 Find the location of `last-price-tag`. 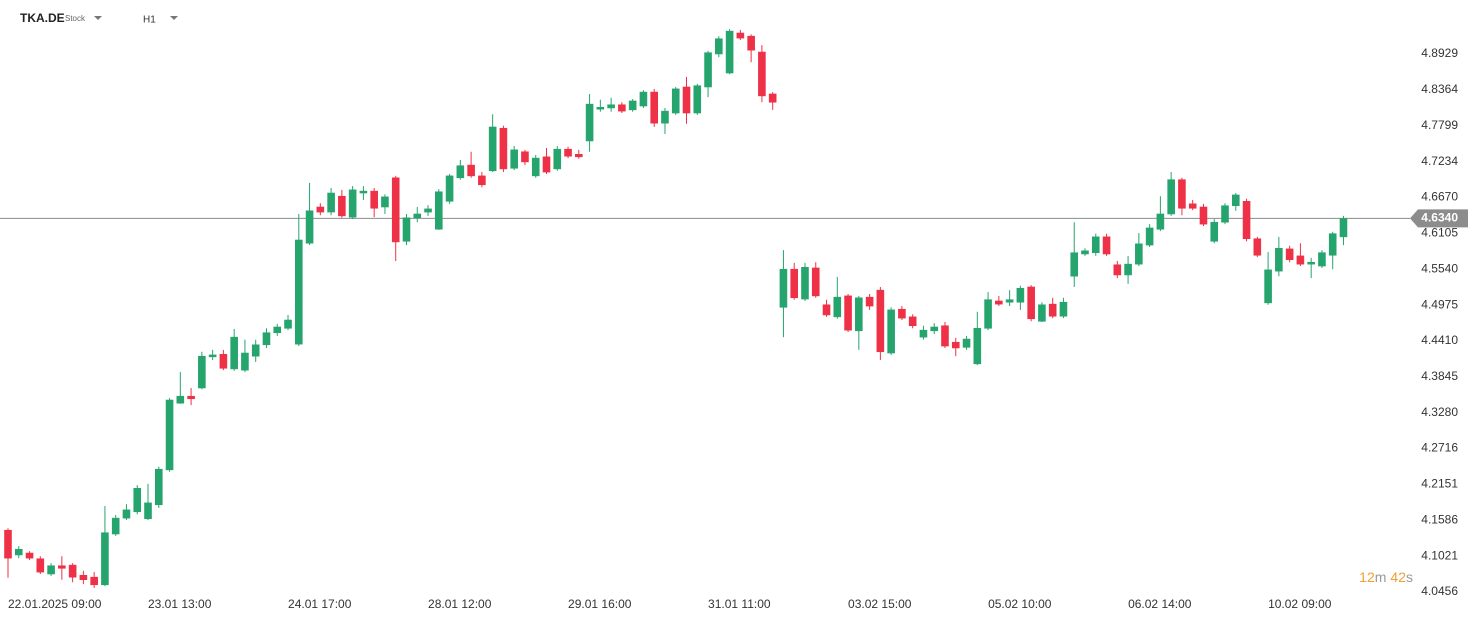

last-price-tag is located at coordinates (1439, 218).